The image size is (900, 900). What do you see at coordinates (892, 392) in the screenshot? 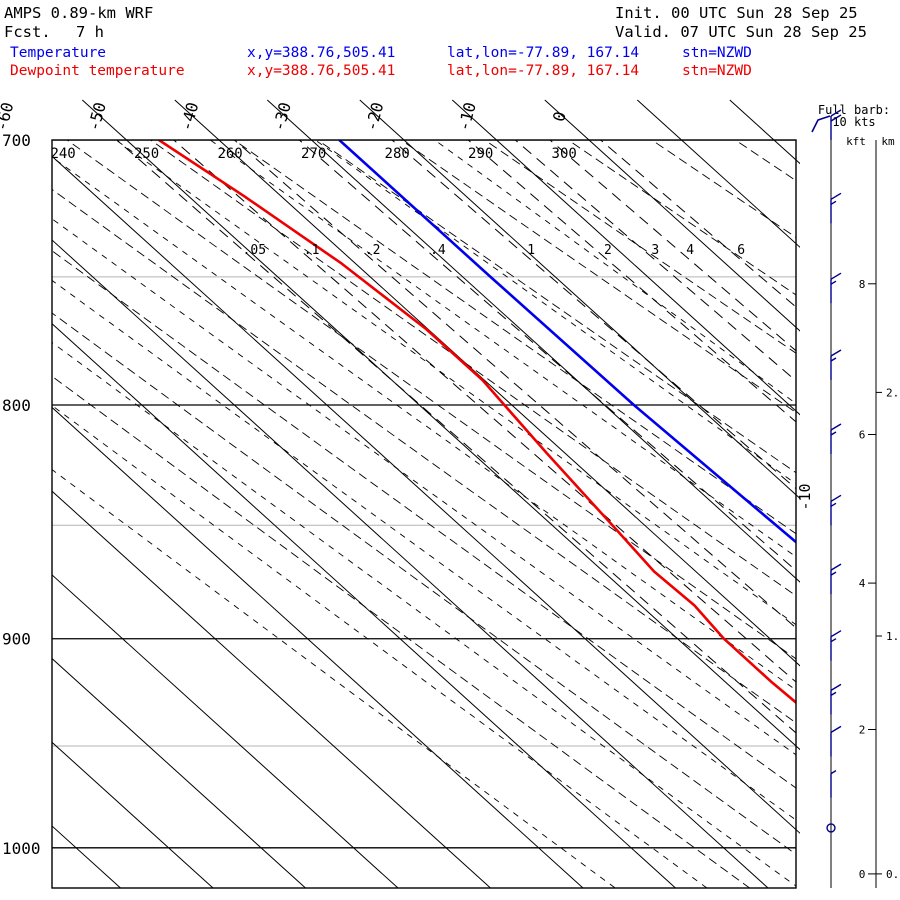
I see `km-tick-label-2: 2.` at bounding box center [892, 392].